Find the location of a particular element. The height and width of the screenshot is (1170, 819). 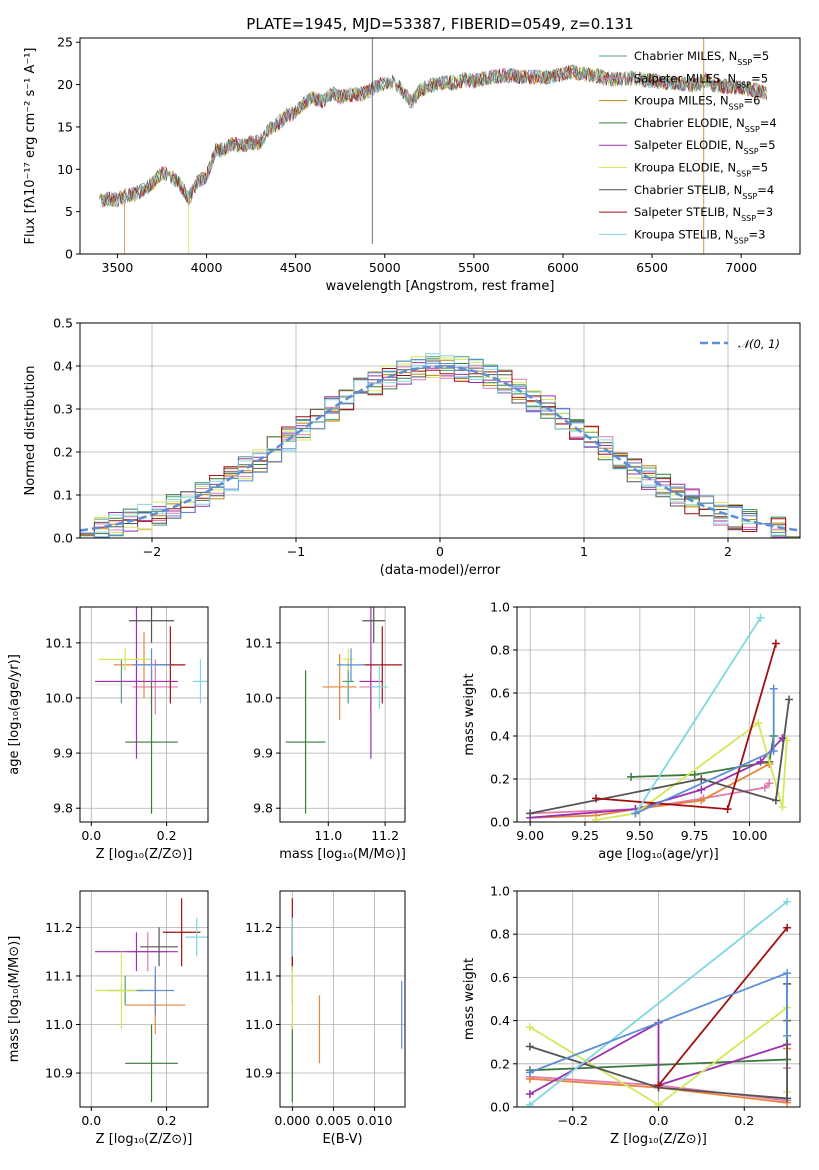

x-tick-label: 2 is located at coordinates (728, 551).